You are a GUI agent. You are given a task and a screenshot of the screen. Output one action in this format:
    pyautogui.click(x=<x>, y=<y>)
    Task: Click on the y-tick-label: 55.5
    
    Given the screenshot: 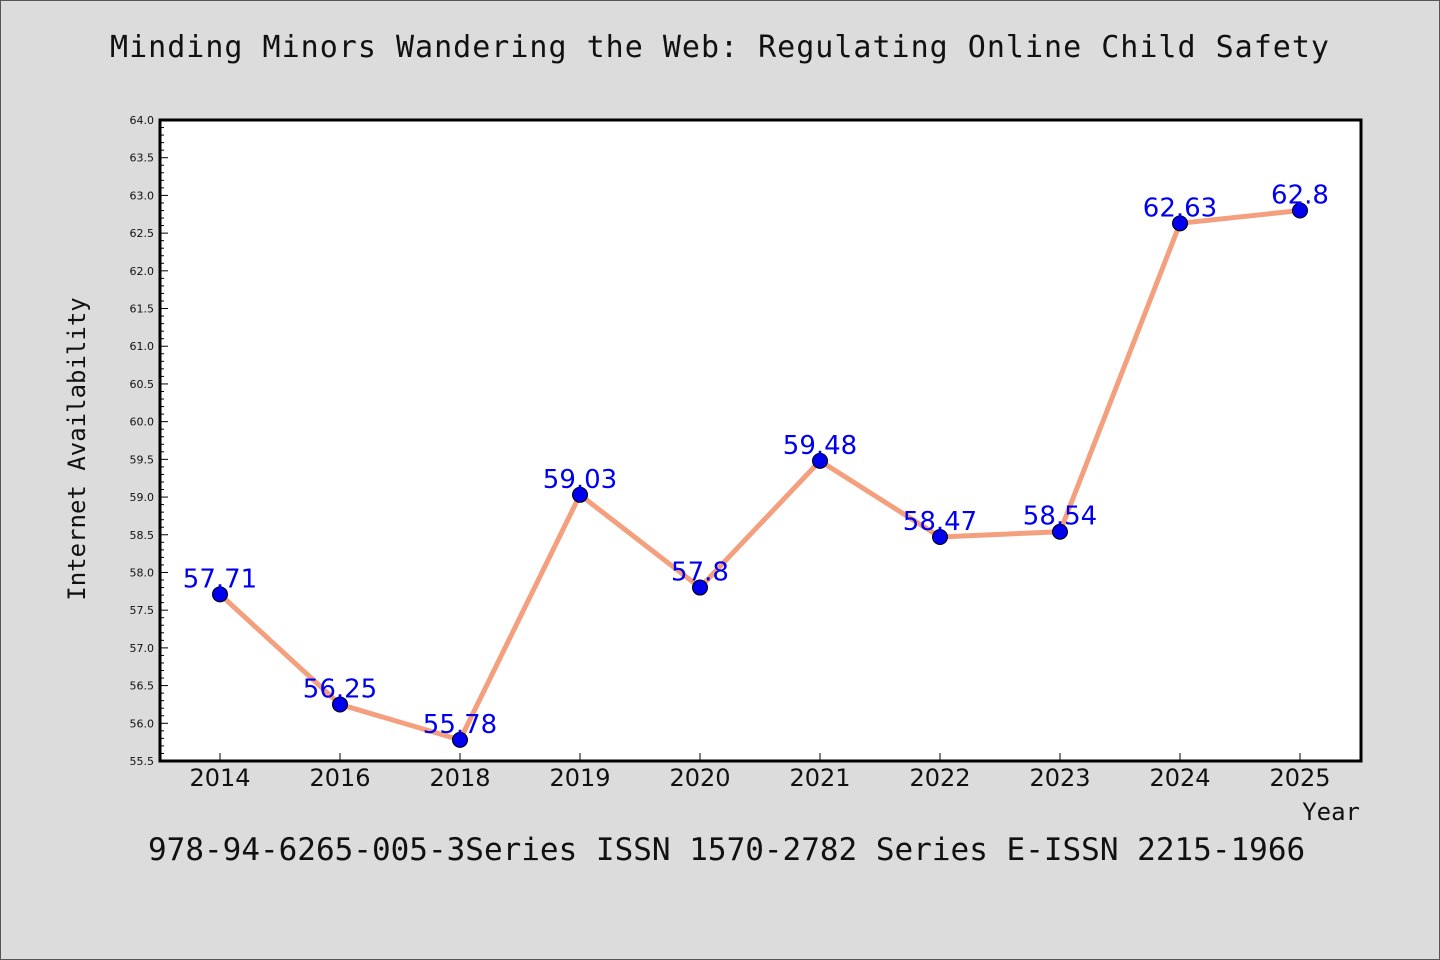 What is the action you would take?
    pyautogui.click(x=142, y=761)
    